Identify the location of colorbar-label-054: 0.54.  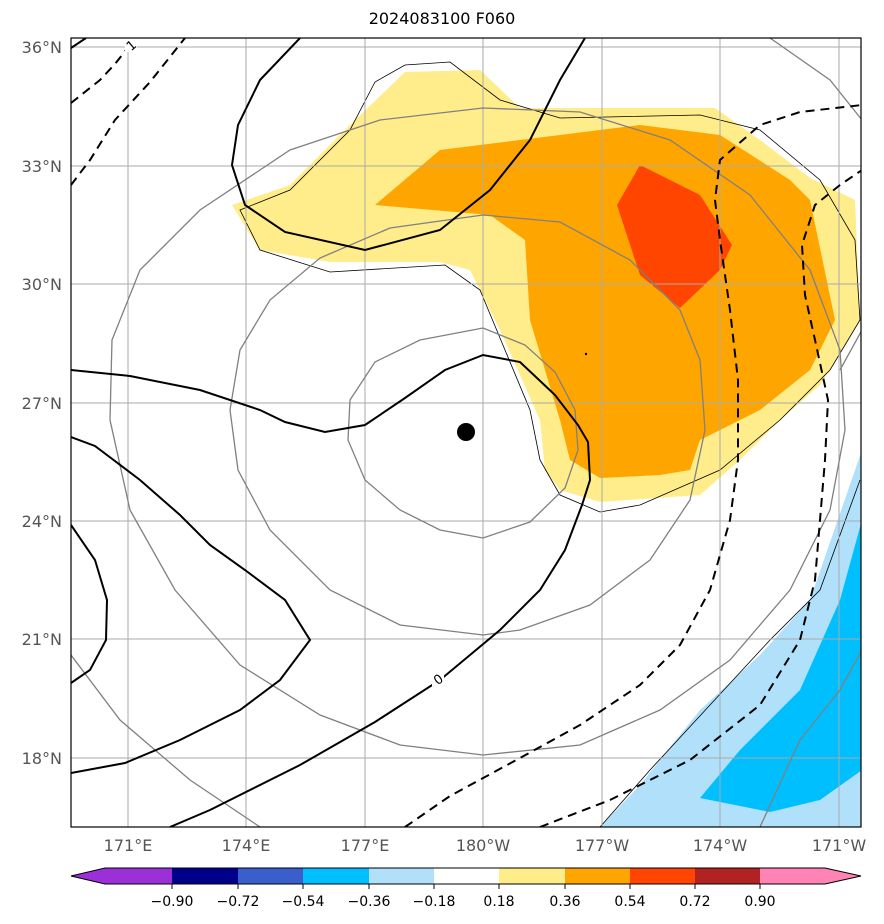
(629, 902).